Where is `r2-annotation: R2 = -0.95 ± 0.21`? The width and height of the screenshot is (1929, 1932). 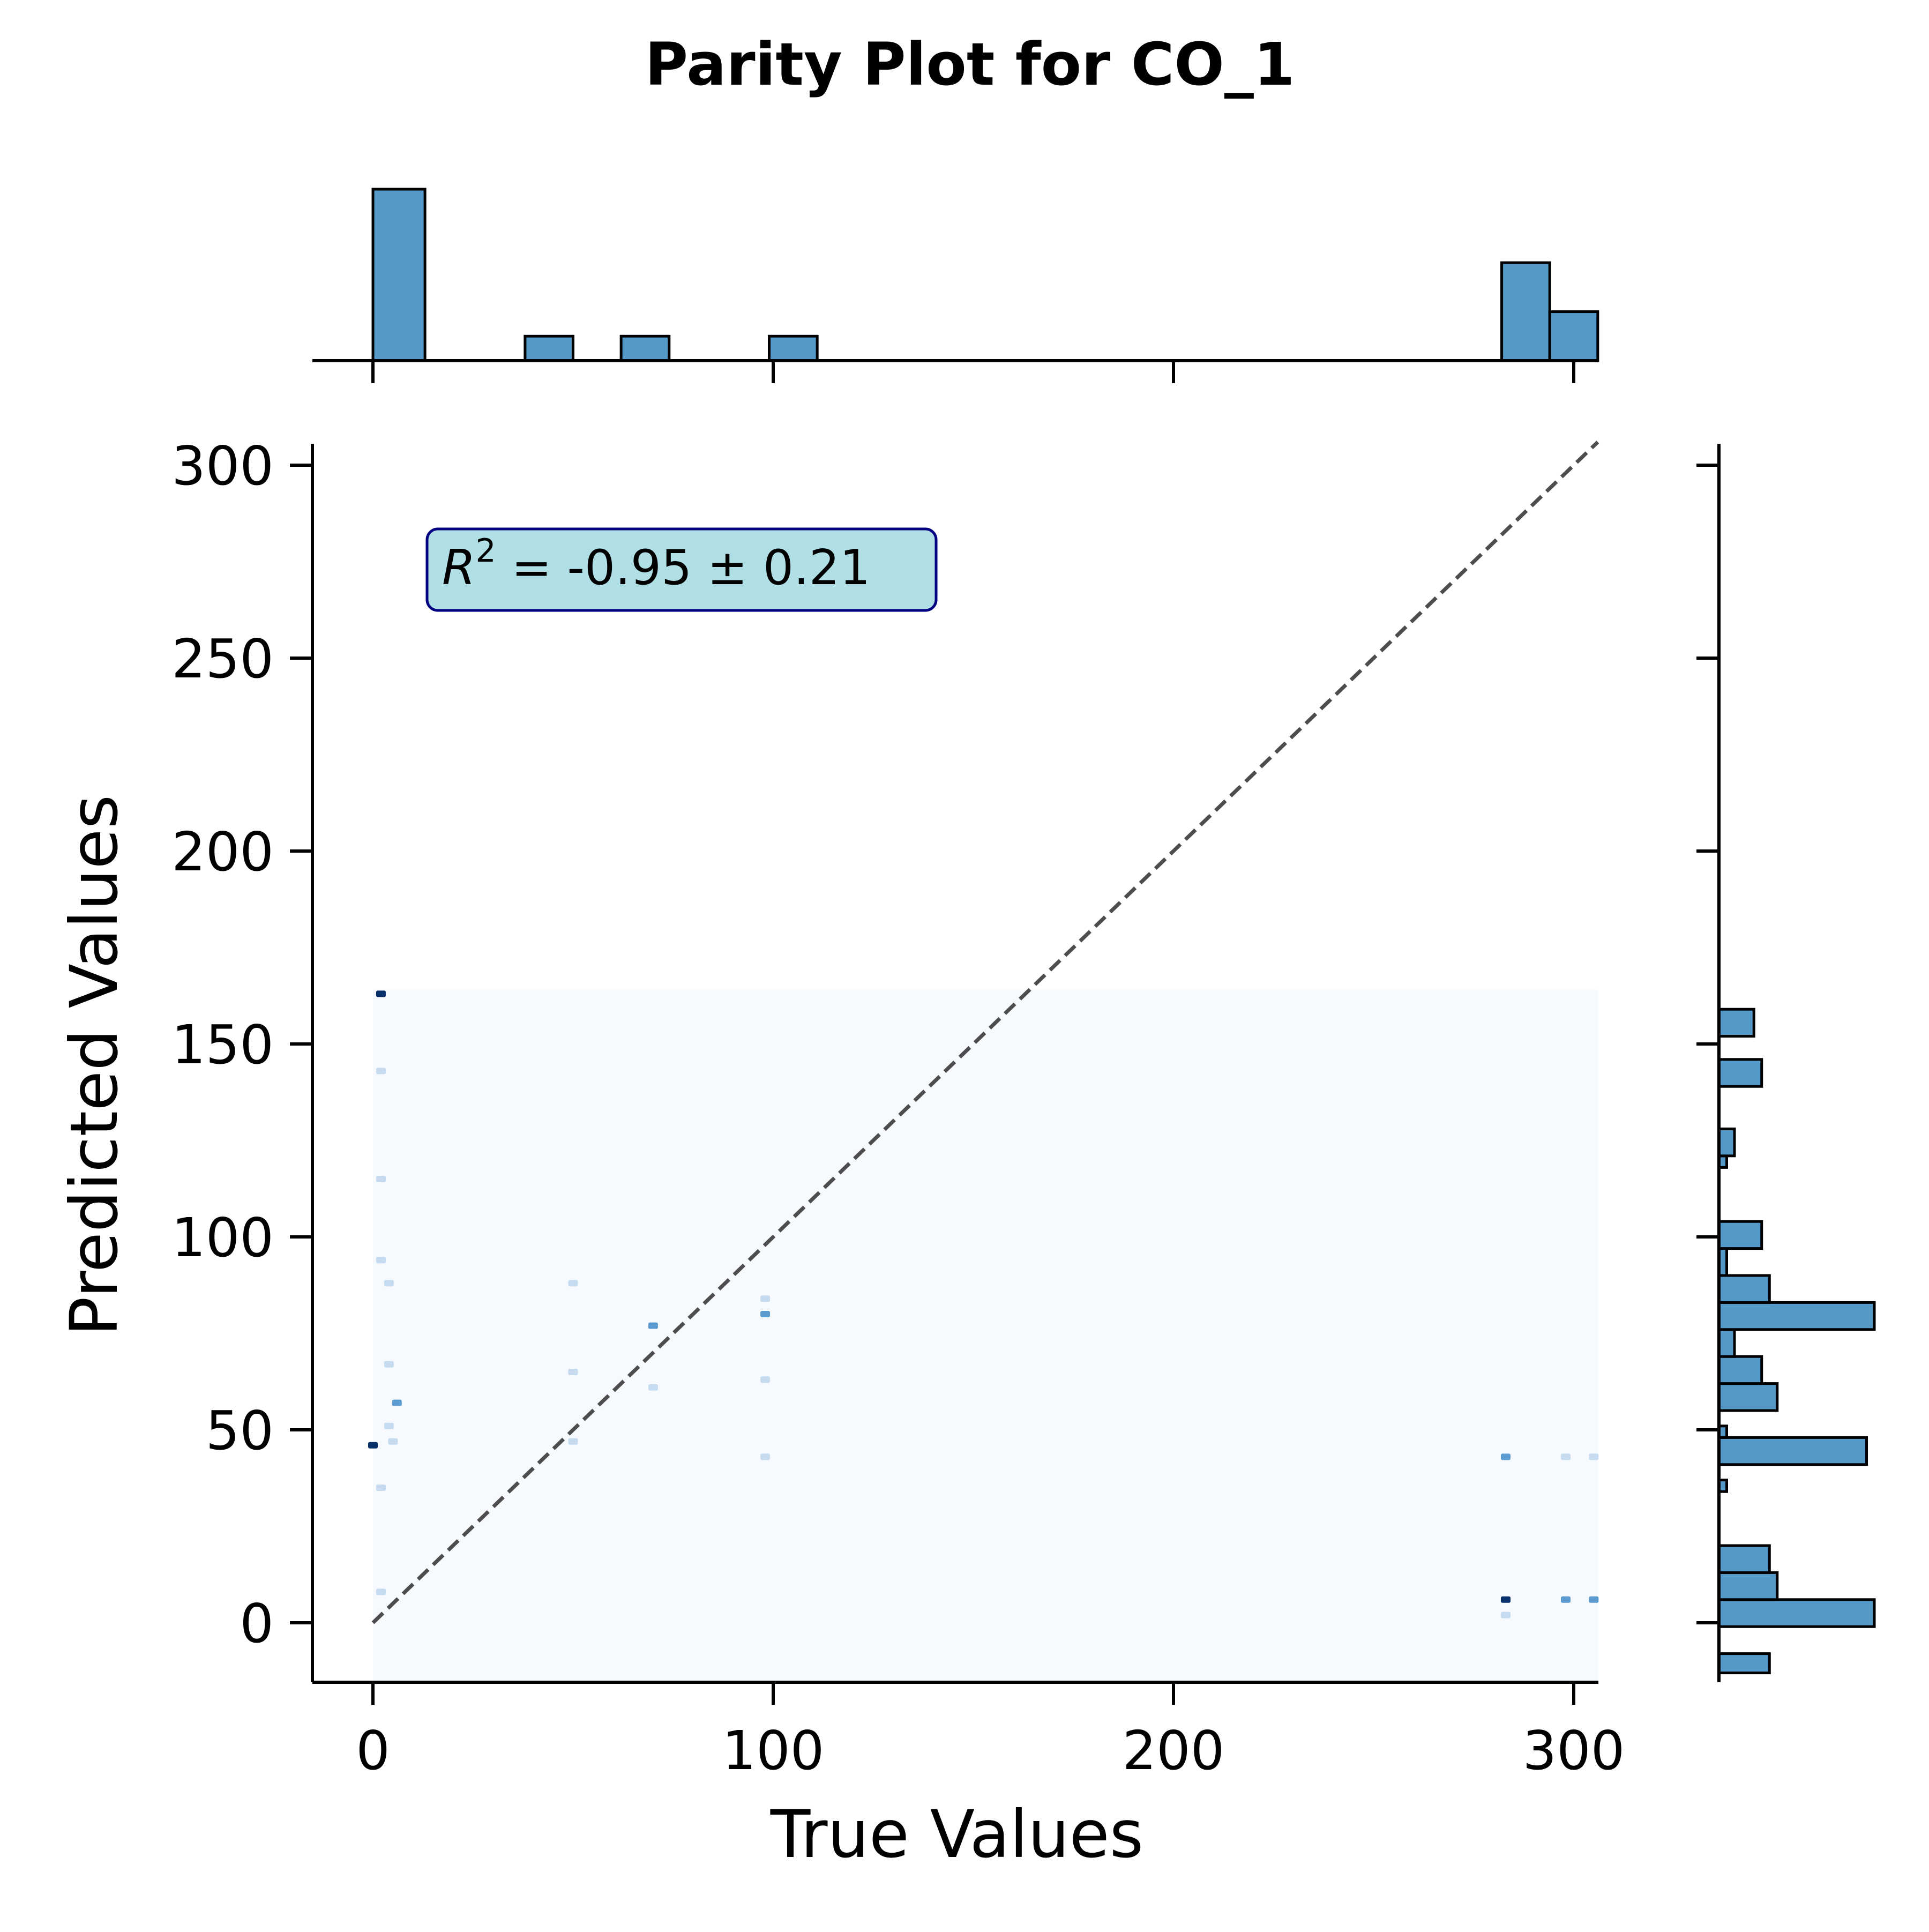
r2-annotation: R2 = -0.95 ± 0.21 is located at coordinates (682, 569).